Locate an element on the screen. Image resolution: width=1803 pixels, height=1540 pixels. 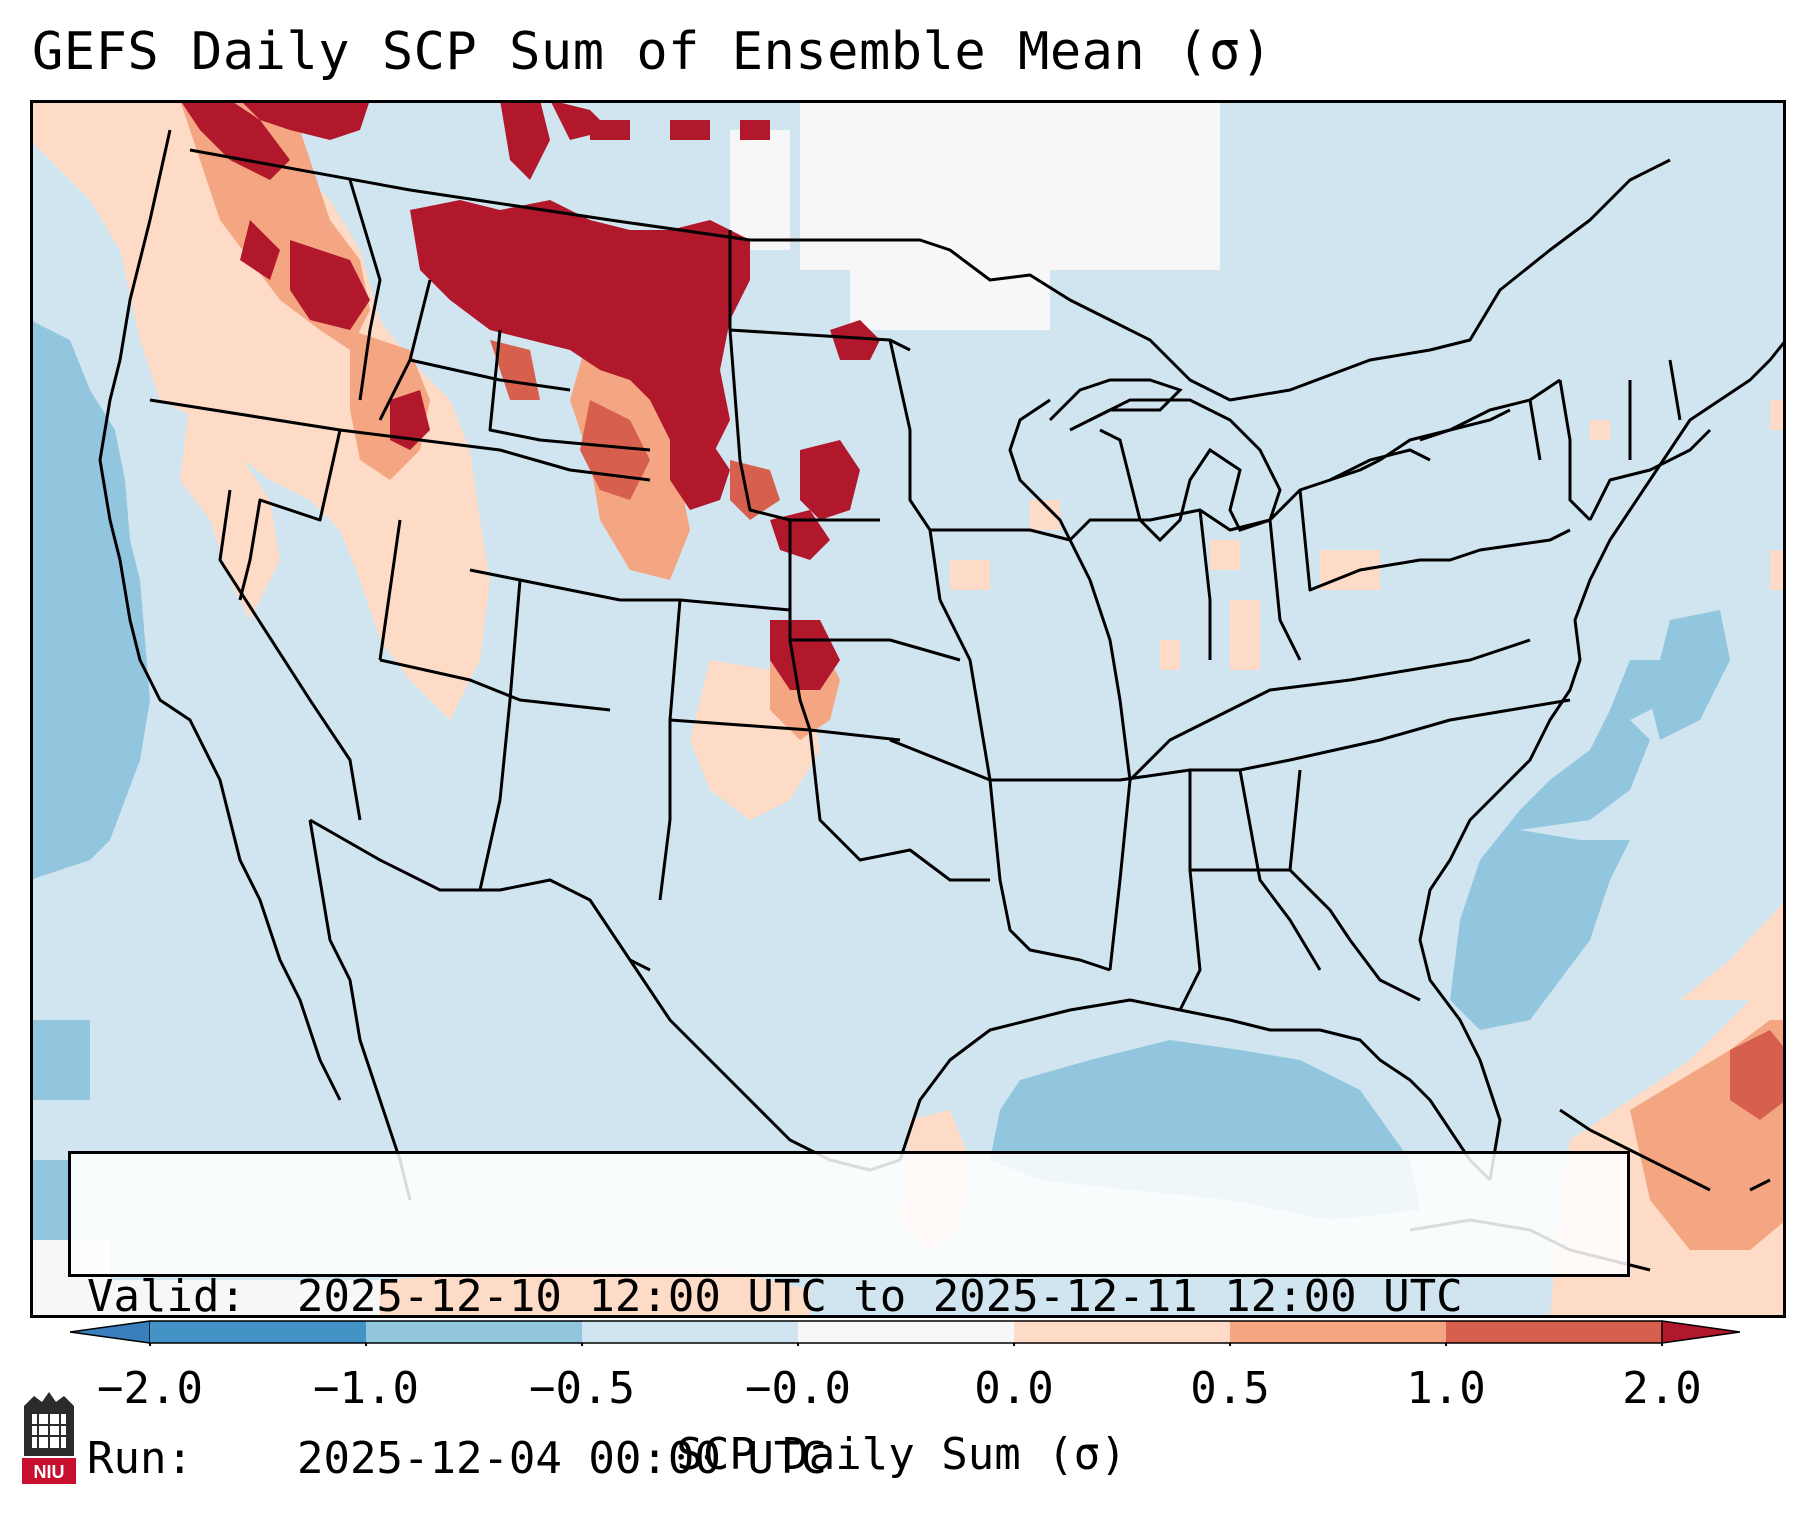
valid-label: Valid: is located at coordinates (166, 1296).